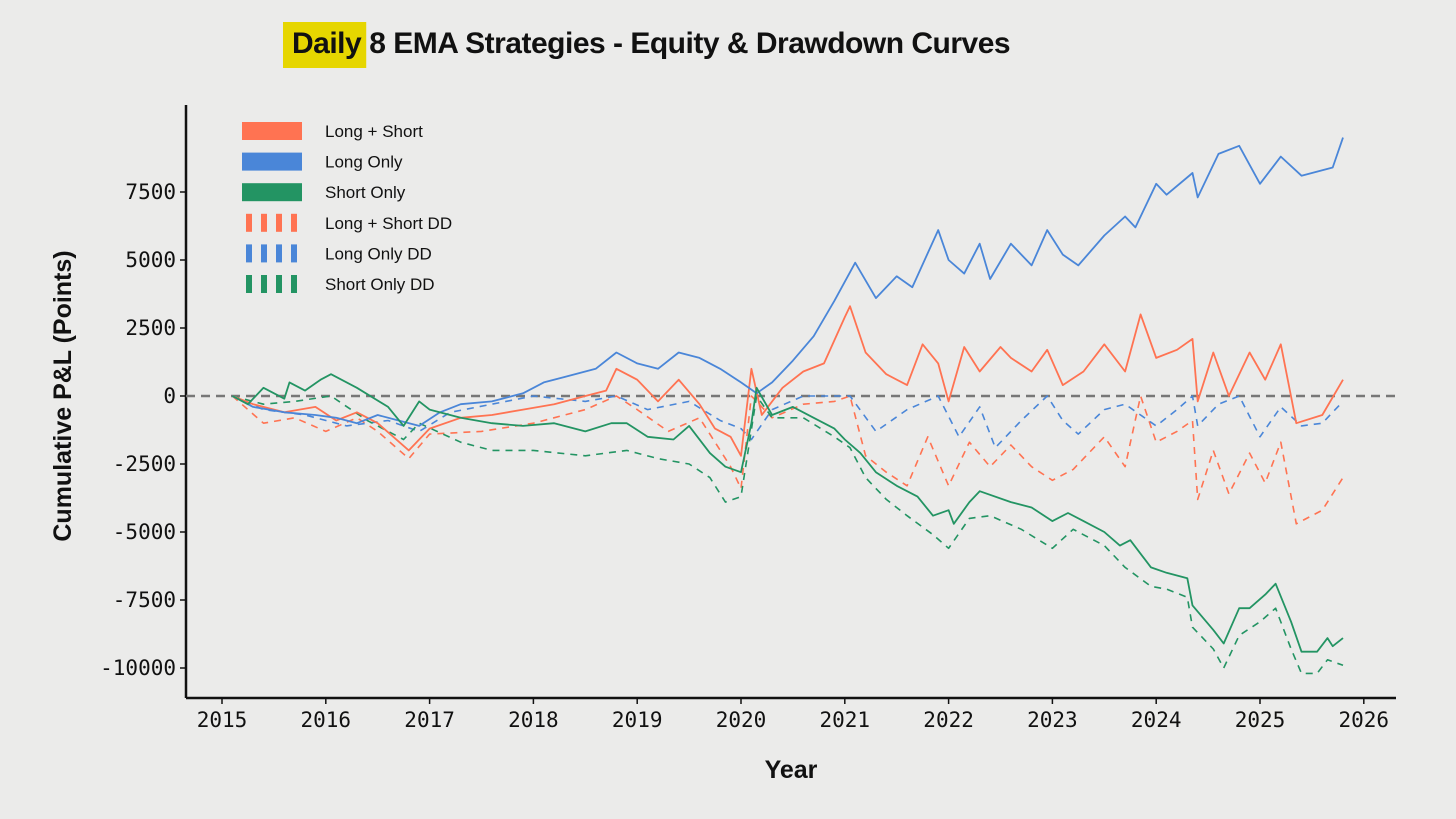 Image resolution: width=1456 pixels, height=819 pixels. I want to click on x-tick-label: 2018, so click(533, 720).